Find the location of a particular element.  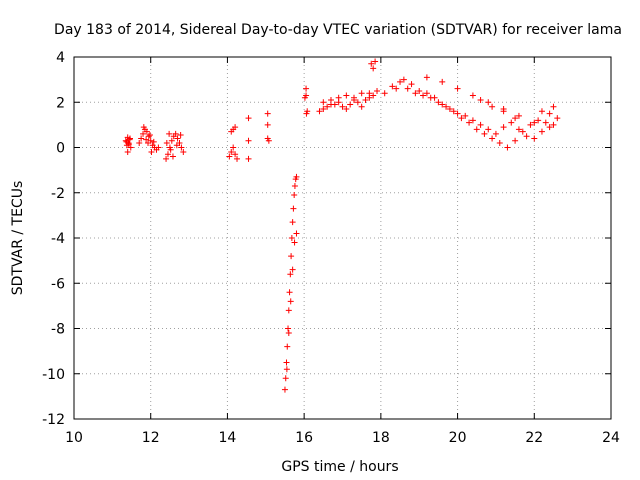

x-tick-label: 18 is located at coordinates (381, 438).